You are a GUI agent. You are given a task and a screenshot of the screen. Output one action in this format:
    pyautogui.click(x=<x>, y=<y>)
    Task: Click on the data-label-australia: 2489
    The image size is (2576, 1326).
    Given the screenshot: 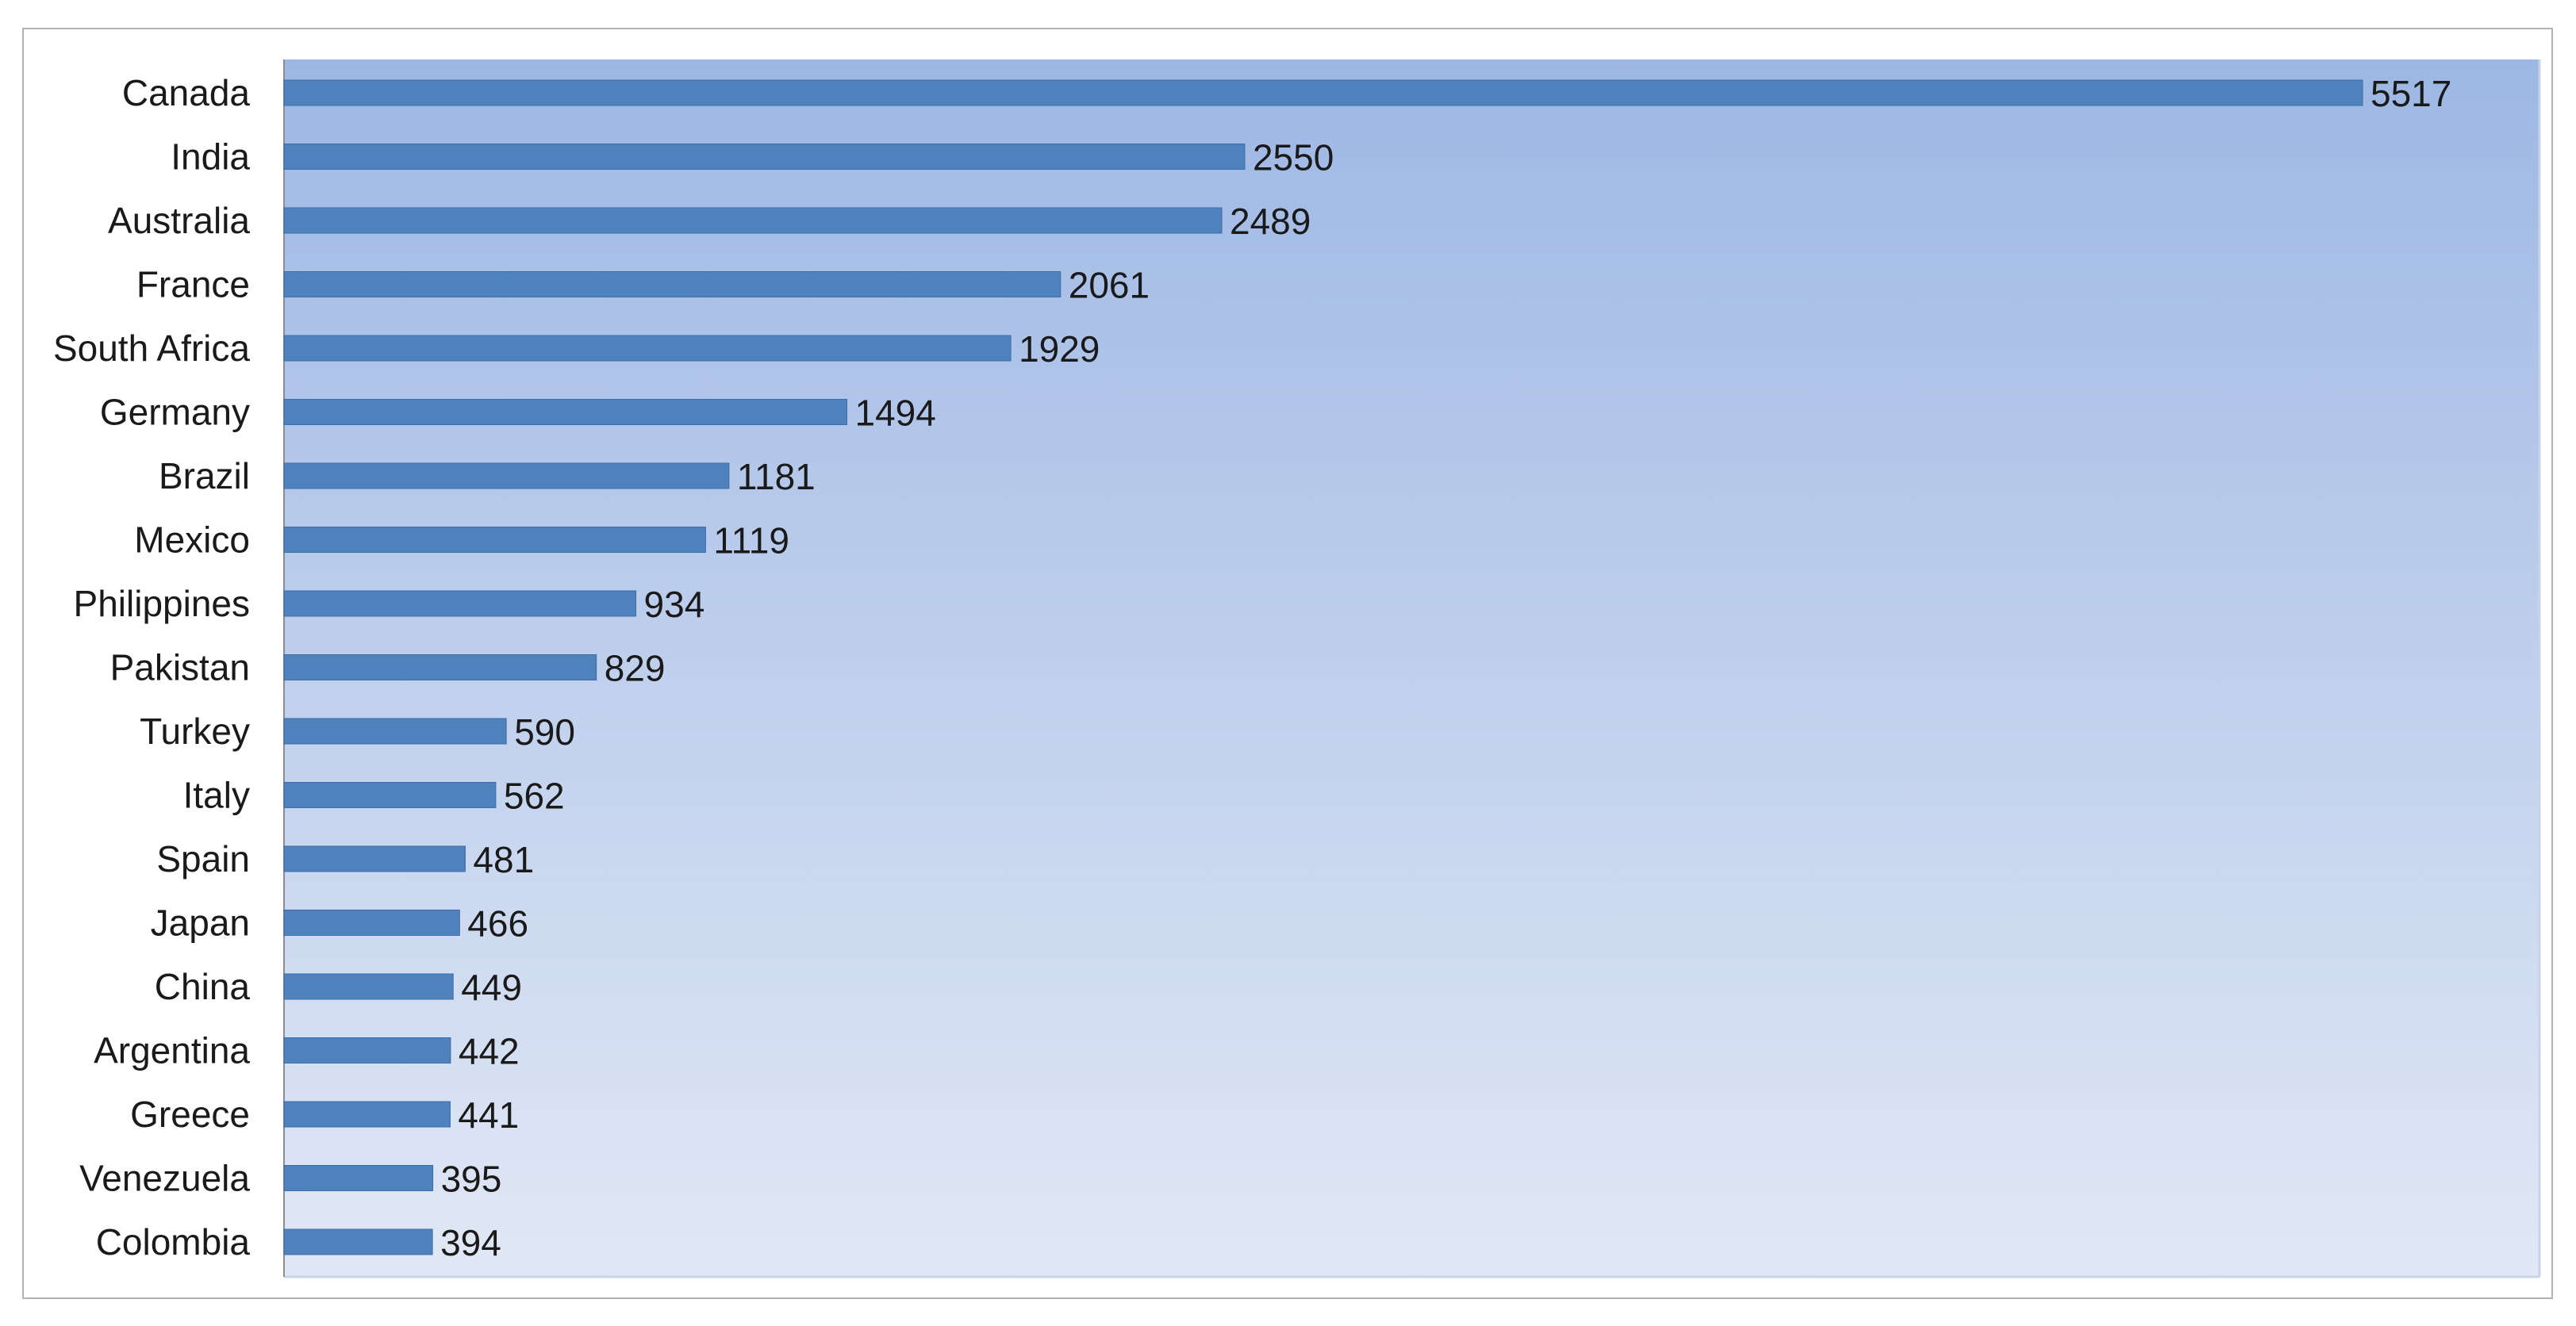 What is the action you would take?
    pyautogui.click(x=1270, y=221)
    